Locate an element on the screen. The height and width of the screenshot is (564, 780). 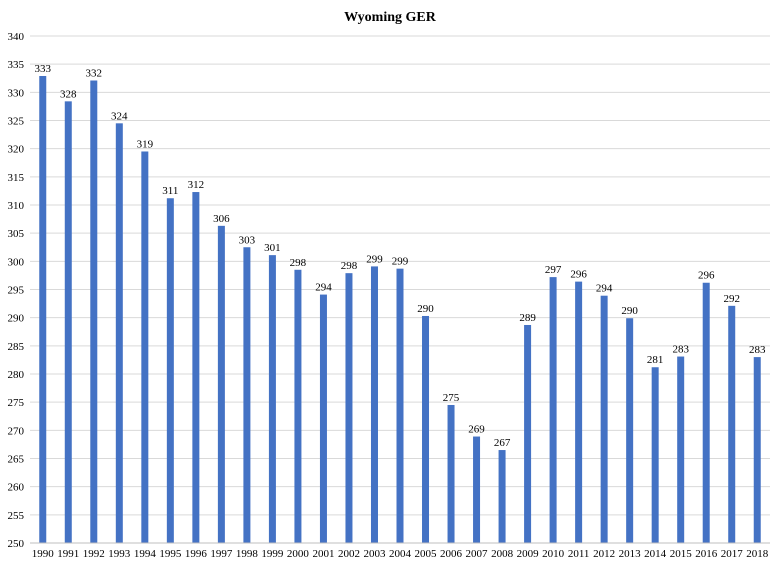
y-tick-label: 285 is located at coordinates (16, 347).